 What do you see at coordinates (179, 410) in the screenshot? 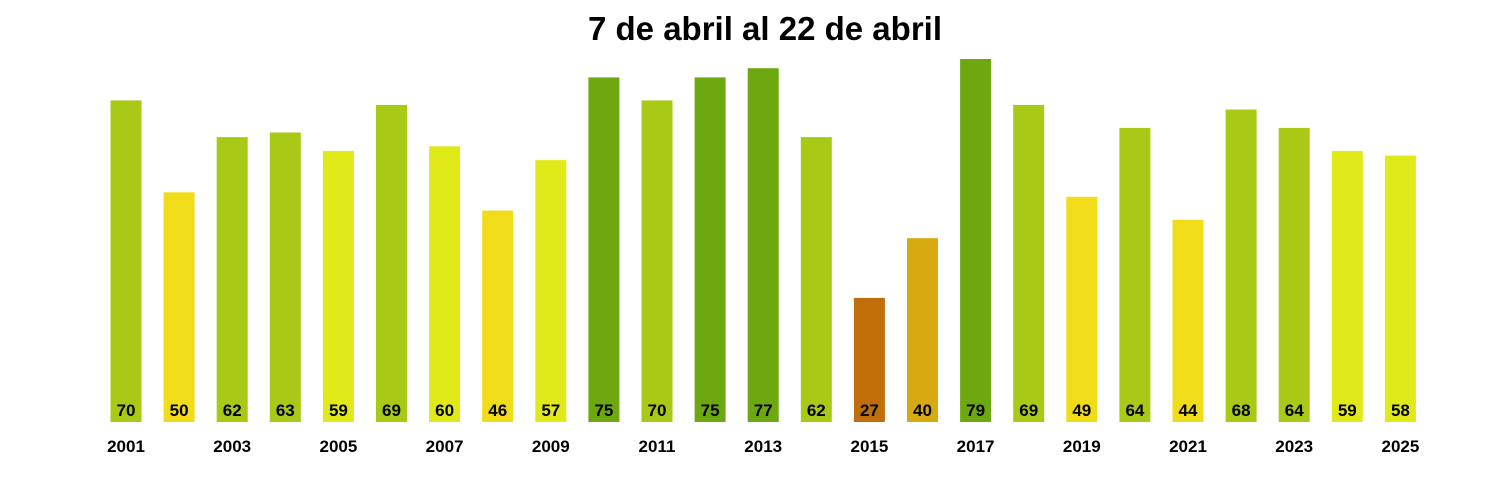
I see `value-label-2002: 50` at bounding box center [179, 410].